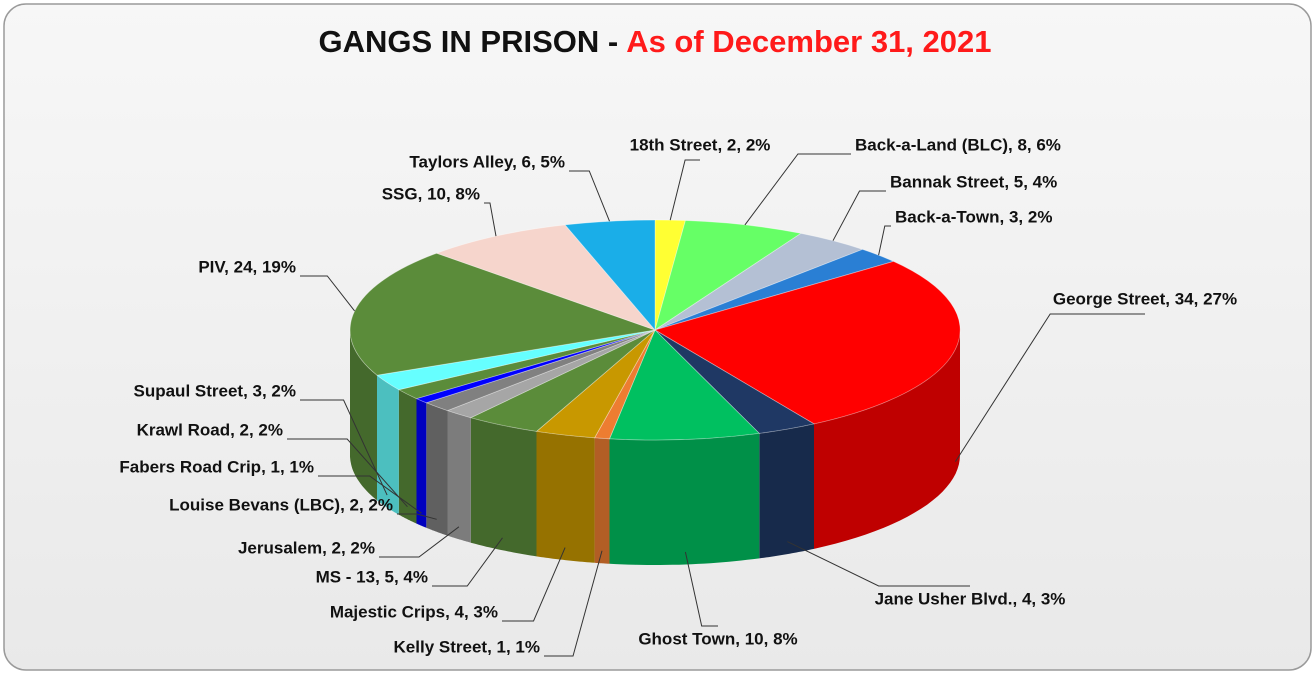 The width and height of the screenshot is (1315, 674). Describe the element at coordinates (306, 547) in the screenshot. I see `data-label: Jerusalem, 2, 2%` at that location.